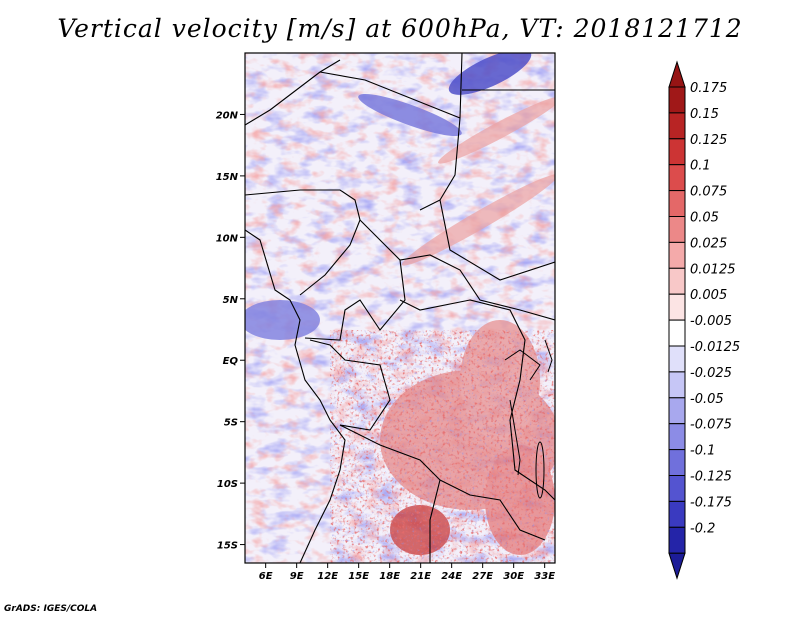 Image resolution: width=800 pixels, height=618 pixels. What do you see at coordinates (708, 88) in the screenshot?
I see `colorbar-level-label: 0.175` at bounding box center [708, 88].